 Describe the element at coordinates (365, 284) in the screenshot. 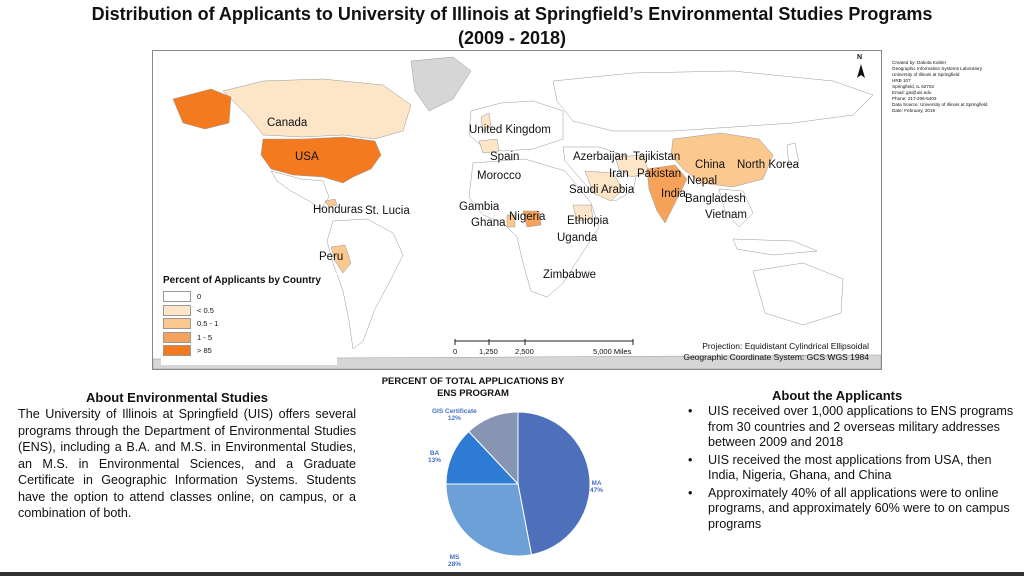

I see `land-south-america` at that location.